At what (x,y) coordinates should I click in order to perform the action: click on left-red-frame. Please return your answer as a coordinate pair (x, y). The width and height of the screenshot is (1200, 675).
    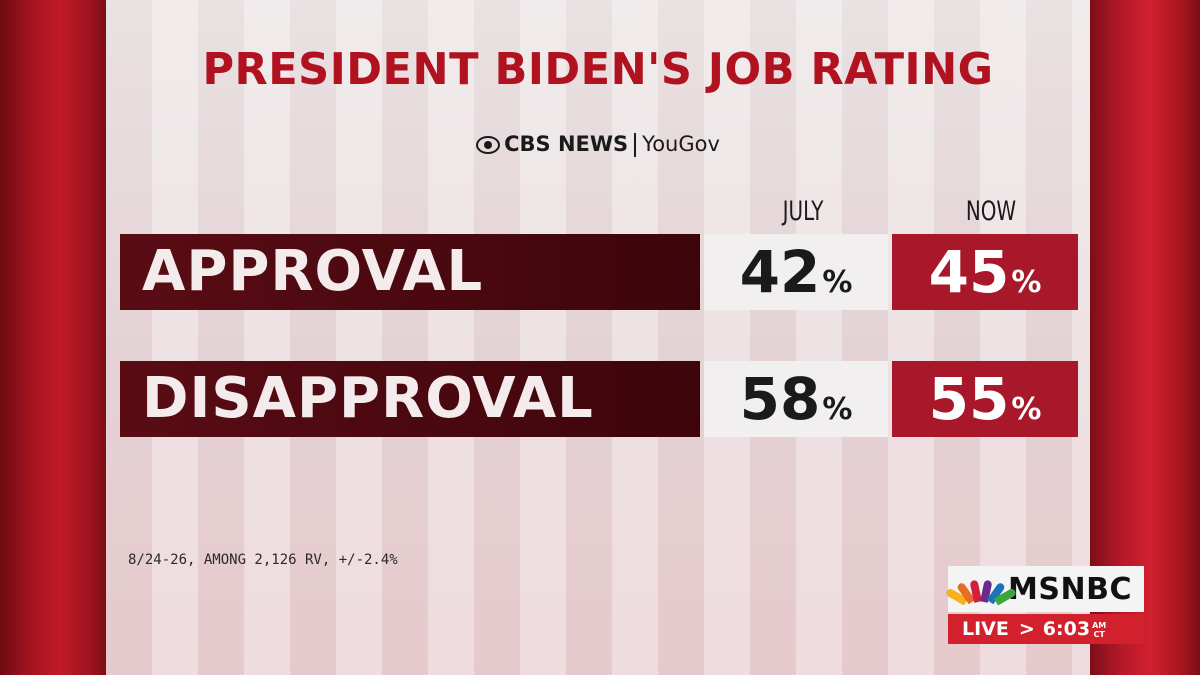
    Looking at the image, I should click on (53, 337).